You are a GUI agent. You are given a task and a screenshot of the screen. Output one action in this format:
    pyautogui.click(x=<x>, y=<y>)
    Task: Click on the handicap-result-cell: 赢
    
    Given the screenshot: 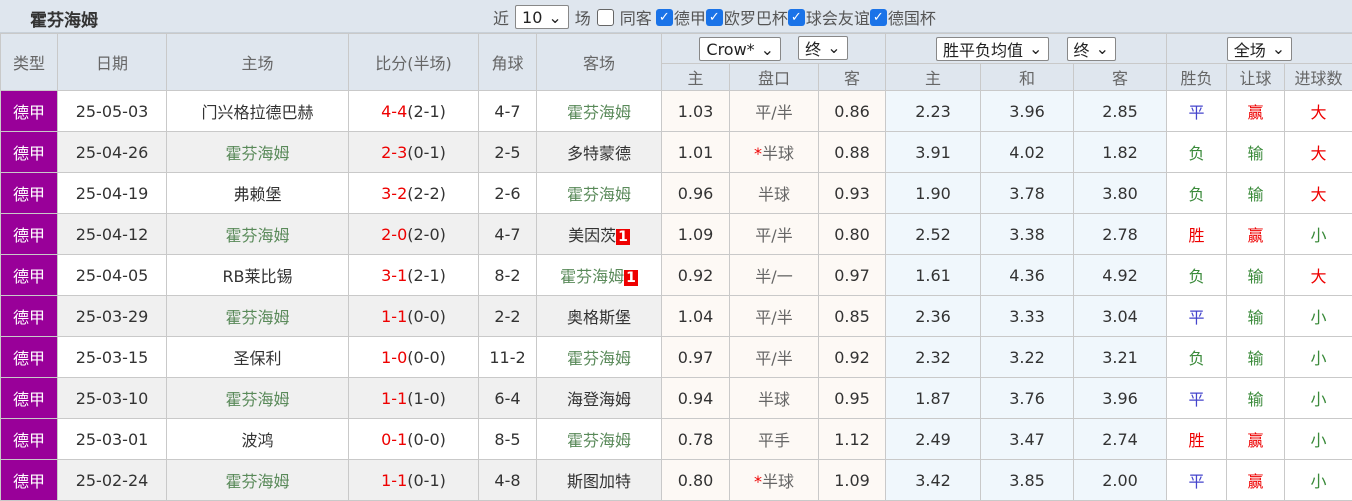 What is the action you would take?
    pyautogui.click(x=1256, y=111)
    